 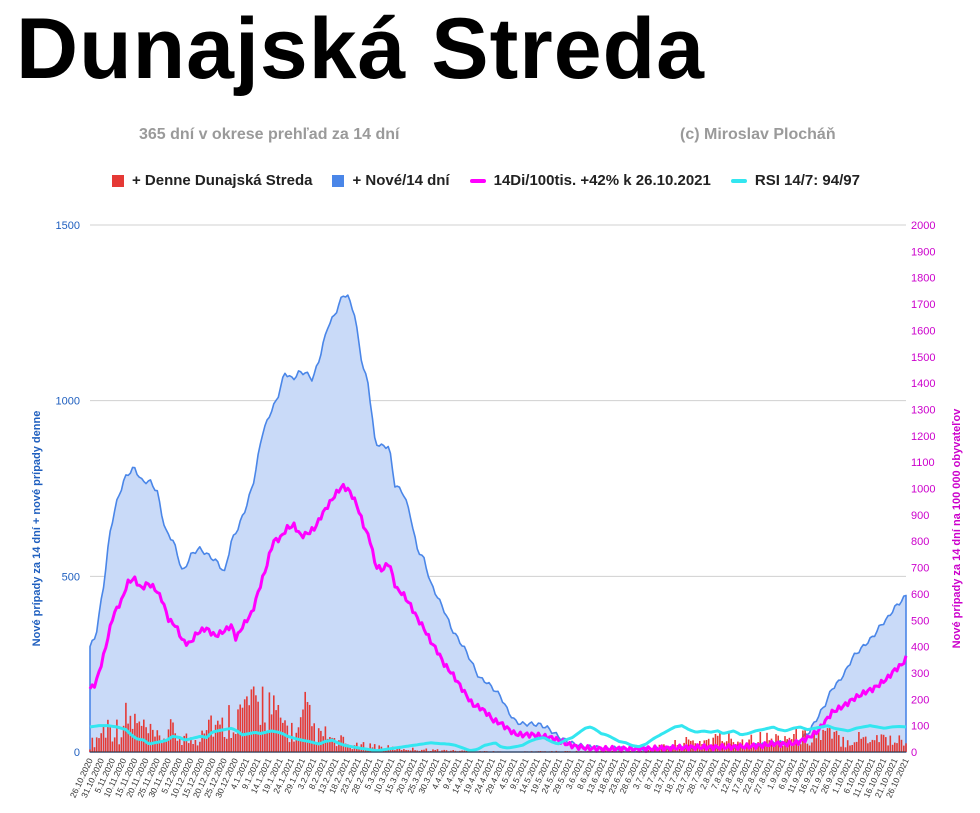 What do you see at coordinates (920, 727) in the screenshot?
I see `right-tick-label-1: 100` at bounding box center [920, 727].